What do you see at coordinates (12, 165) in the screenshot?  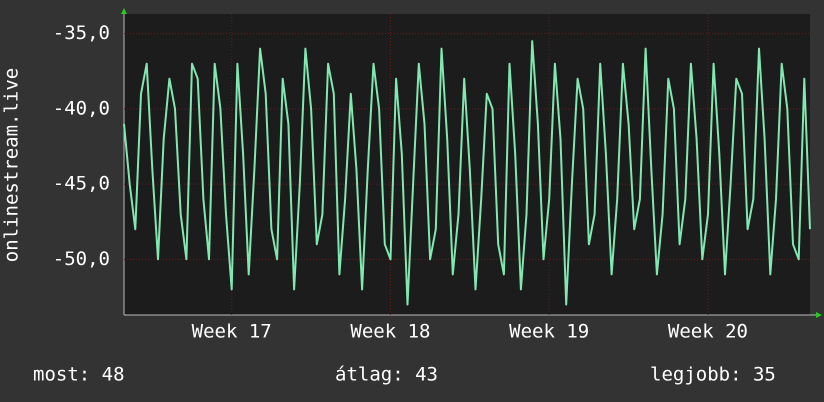 I see `y-axis-title: onlinestream.live` at bounding box center [12, 165].